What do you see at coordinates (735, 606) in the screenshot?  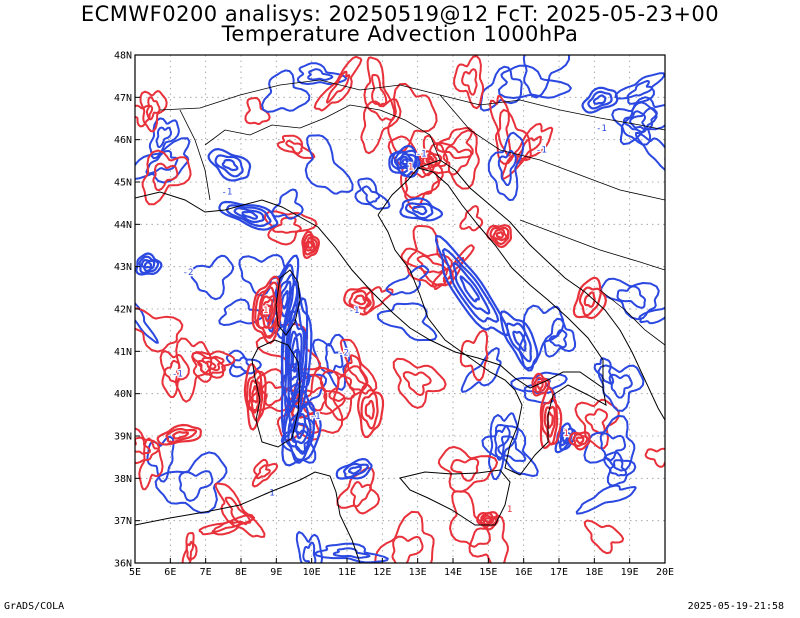 I see `render-timestamp: 2025-05-19-21:58` at bounding box center [735, 606].